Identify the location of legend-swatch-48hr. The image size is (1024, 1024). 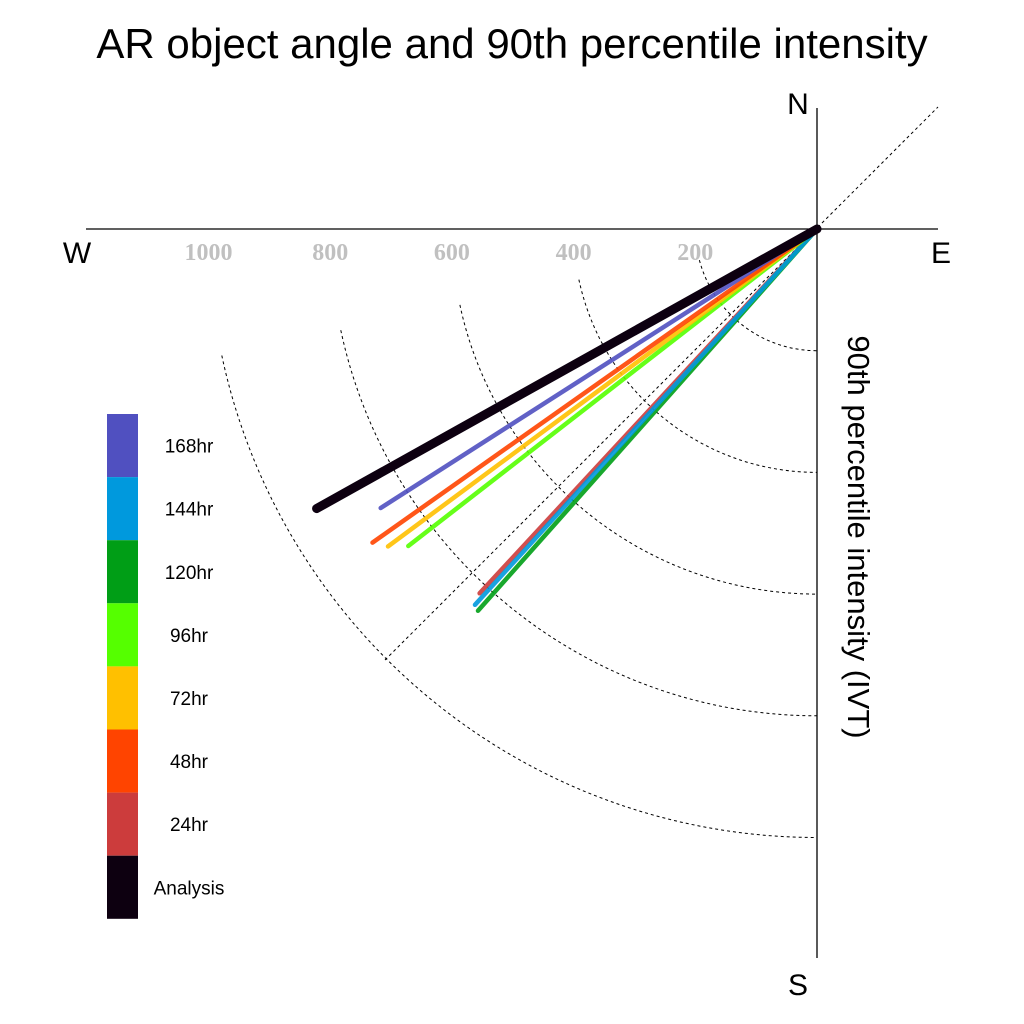
(122, 761).